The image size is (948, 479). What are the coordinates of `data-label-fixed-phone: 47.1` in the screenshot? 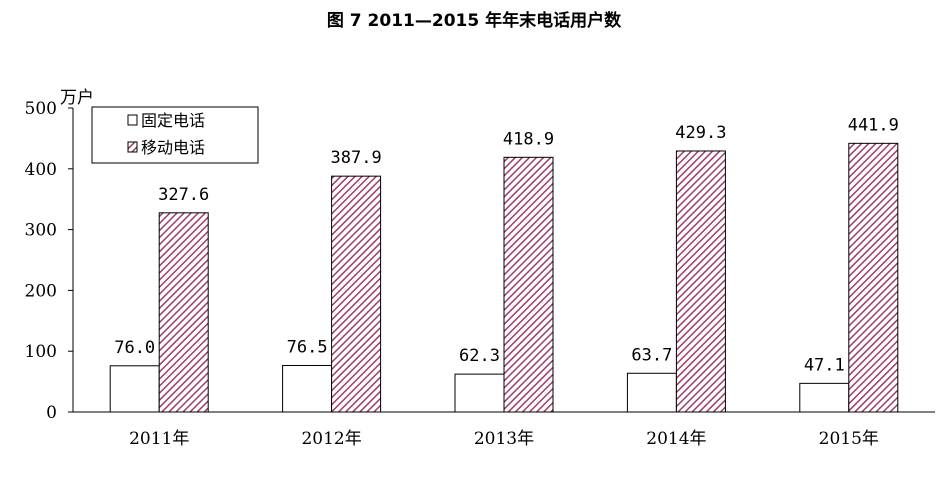 It's located at (824, 365).